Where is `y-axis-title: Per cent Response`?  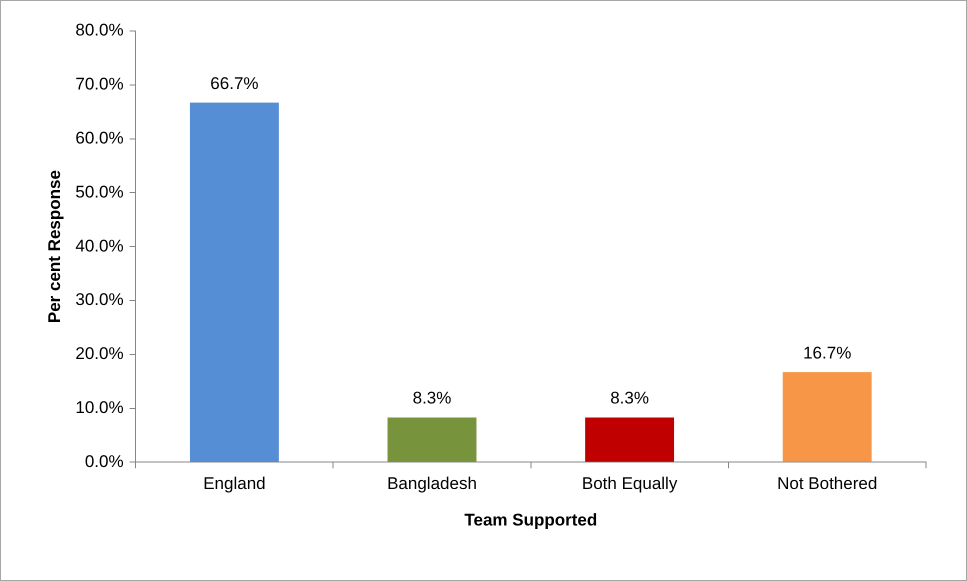 y-axis-title: Per cent Response is located at coordinates (54, 247).